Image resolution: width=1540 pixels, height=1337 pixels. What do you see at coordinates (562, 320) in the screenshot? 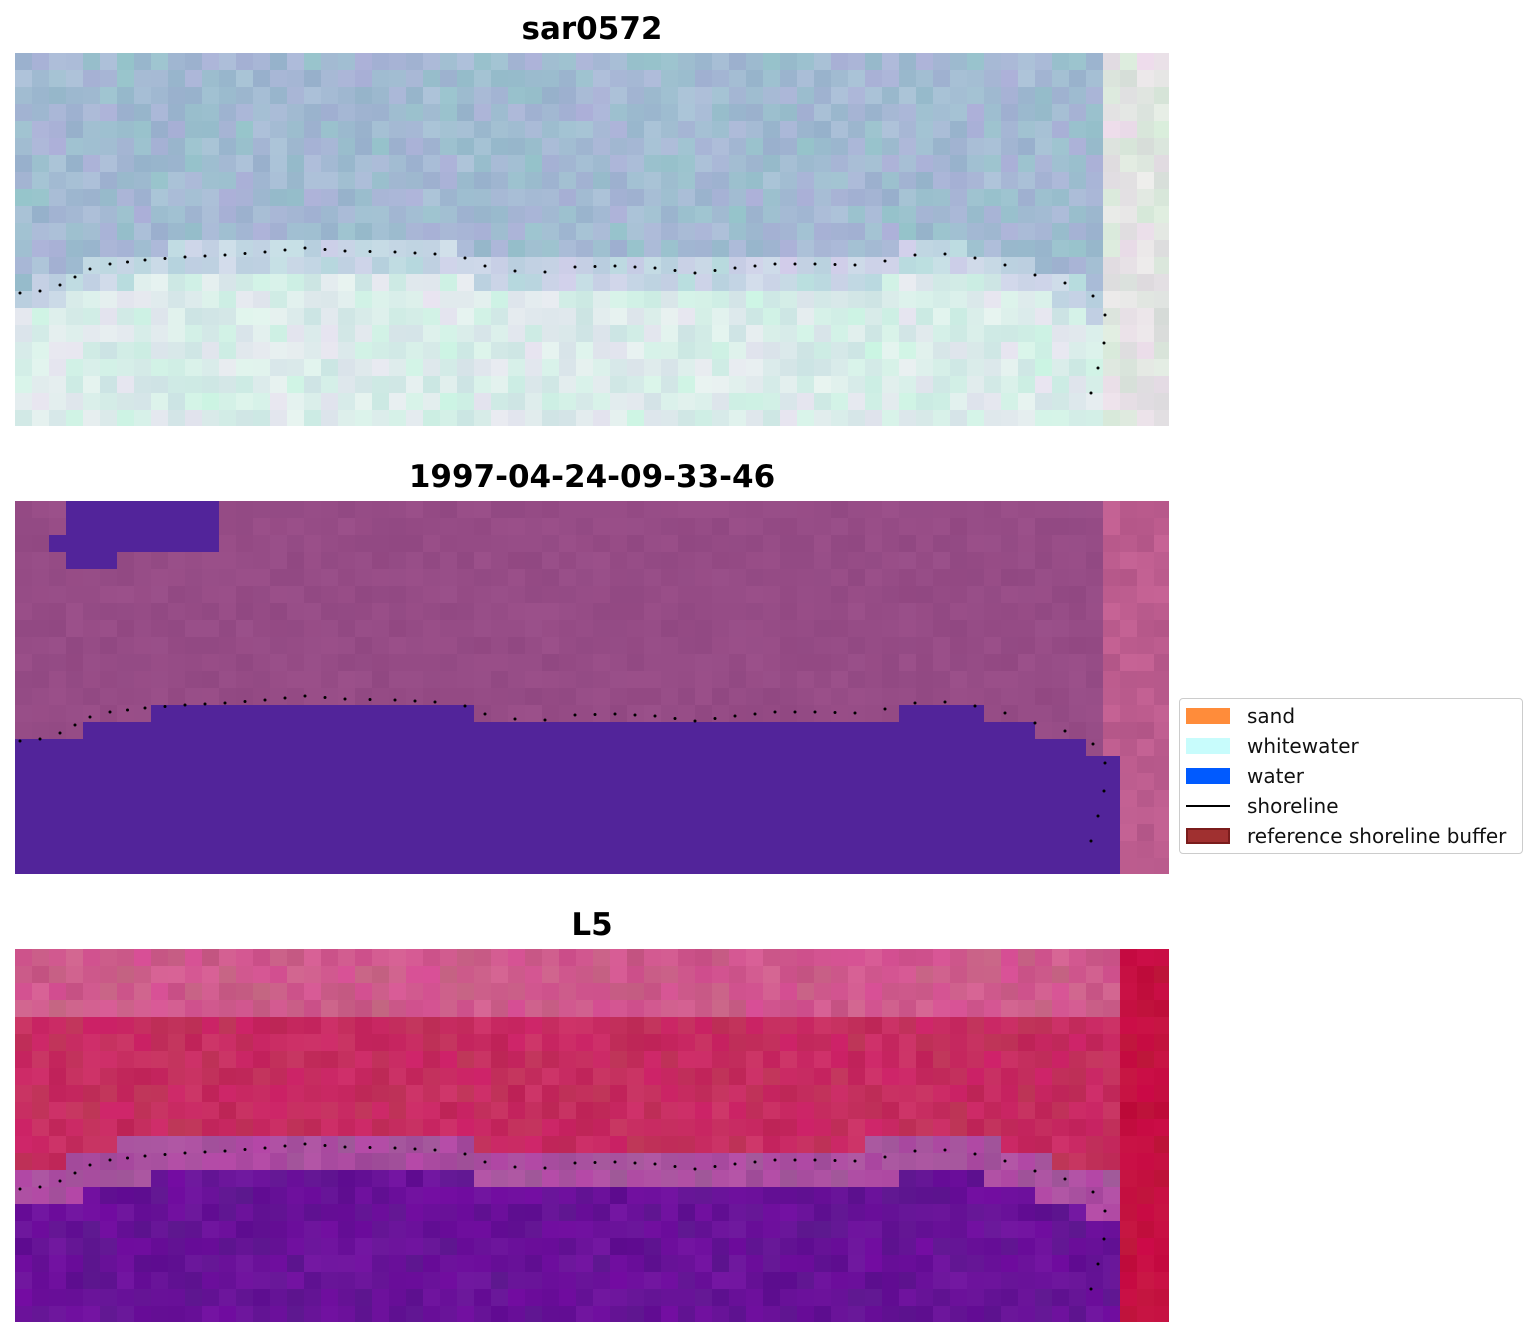
I see `shoreline-sar` at bounding box center [562, 320].